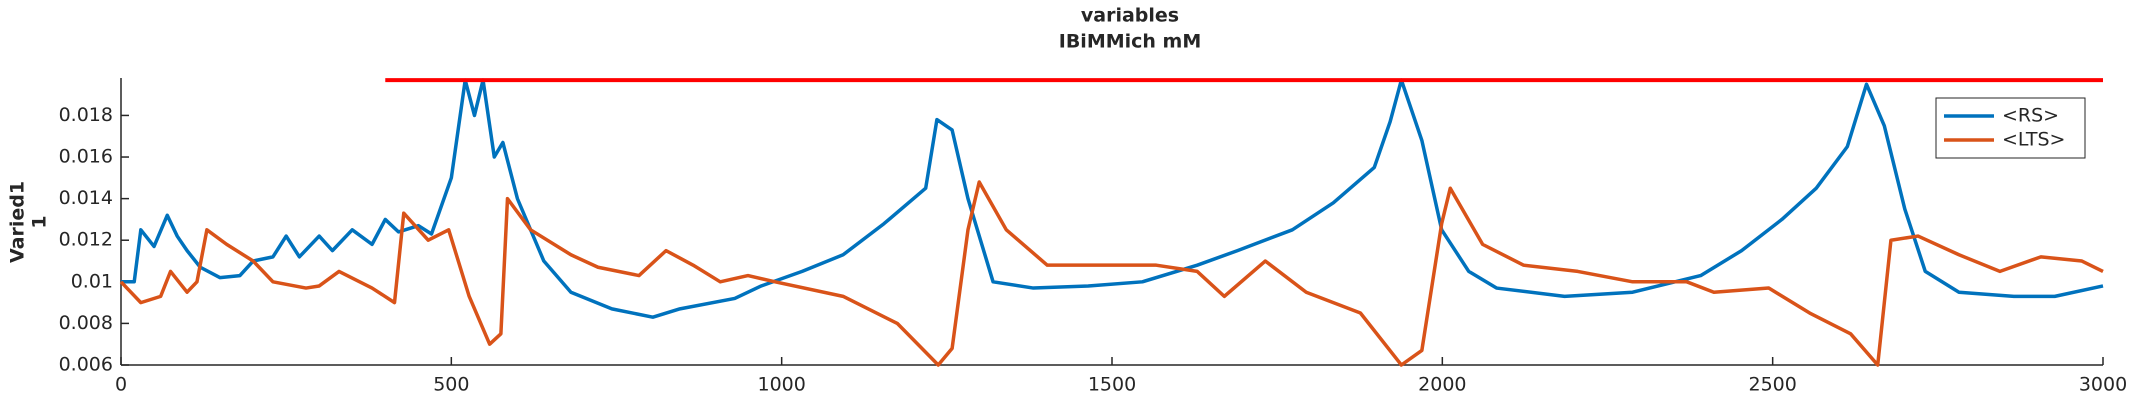 The image size is (2133, 400). Describe the element at coordinates (92, 281) in the screenshot. I see `y-tick-label: 0.01` at that location.